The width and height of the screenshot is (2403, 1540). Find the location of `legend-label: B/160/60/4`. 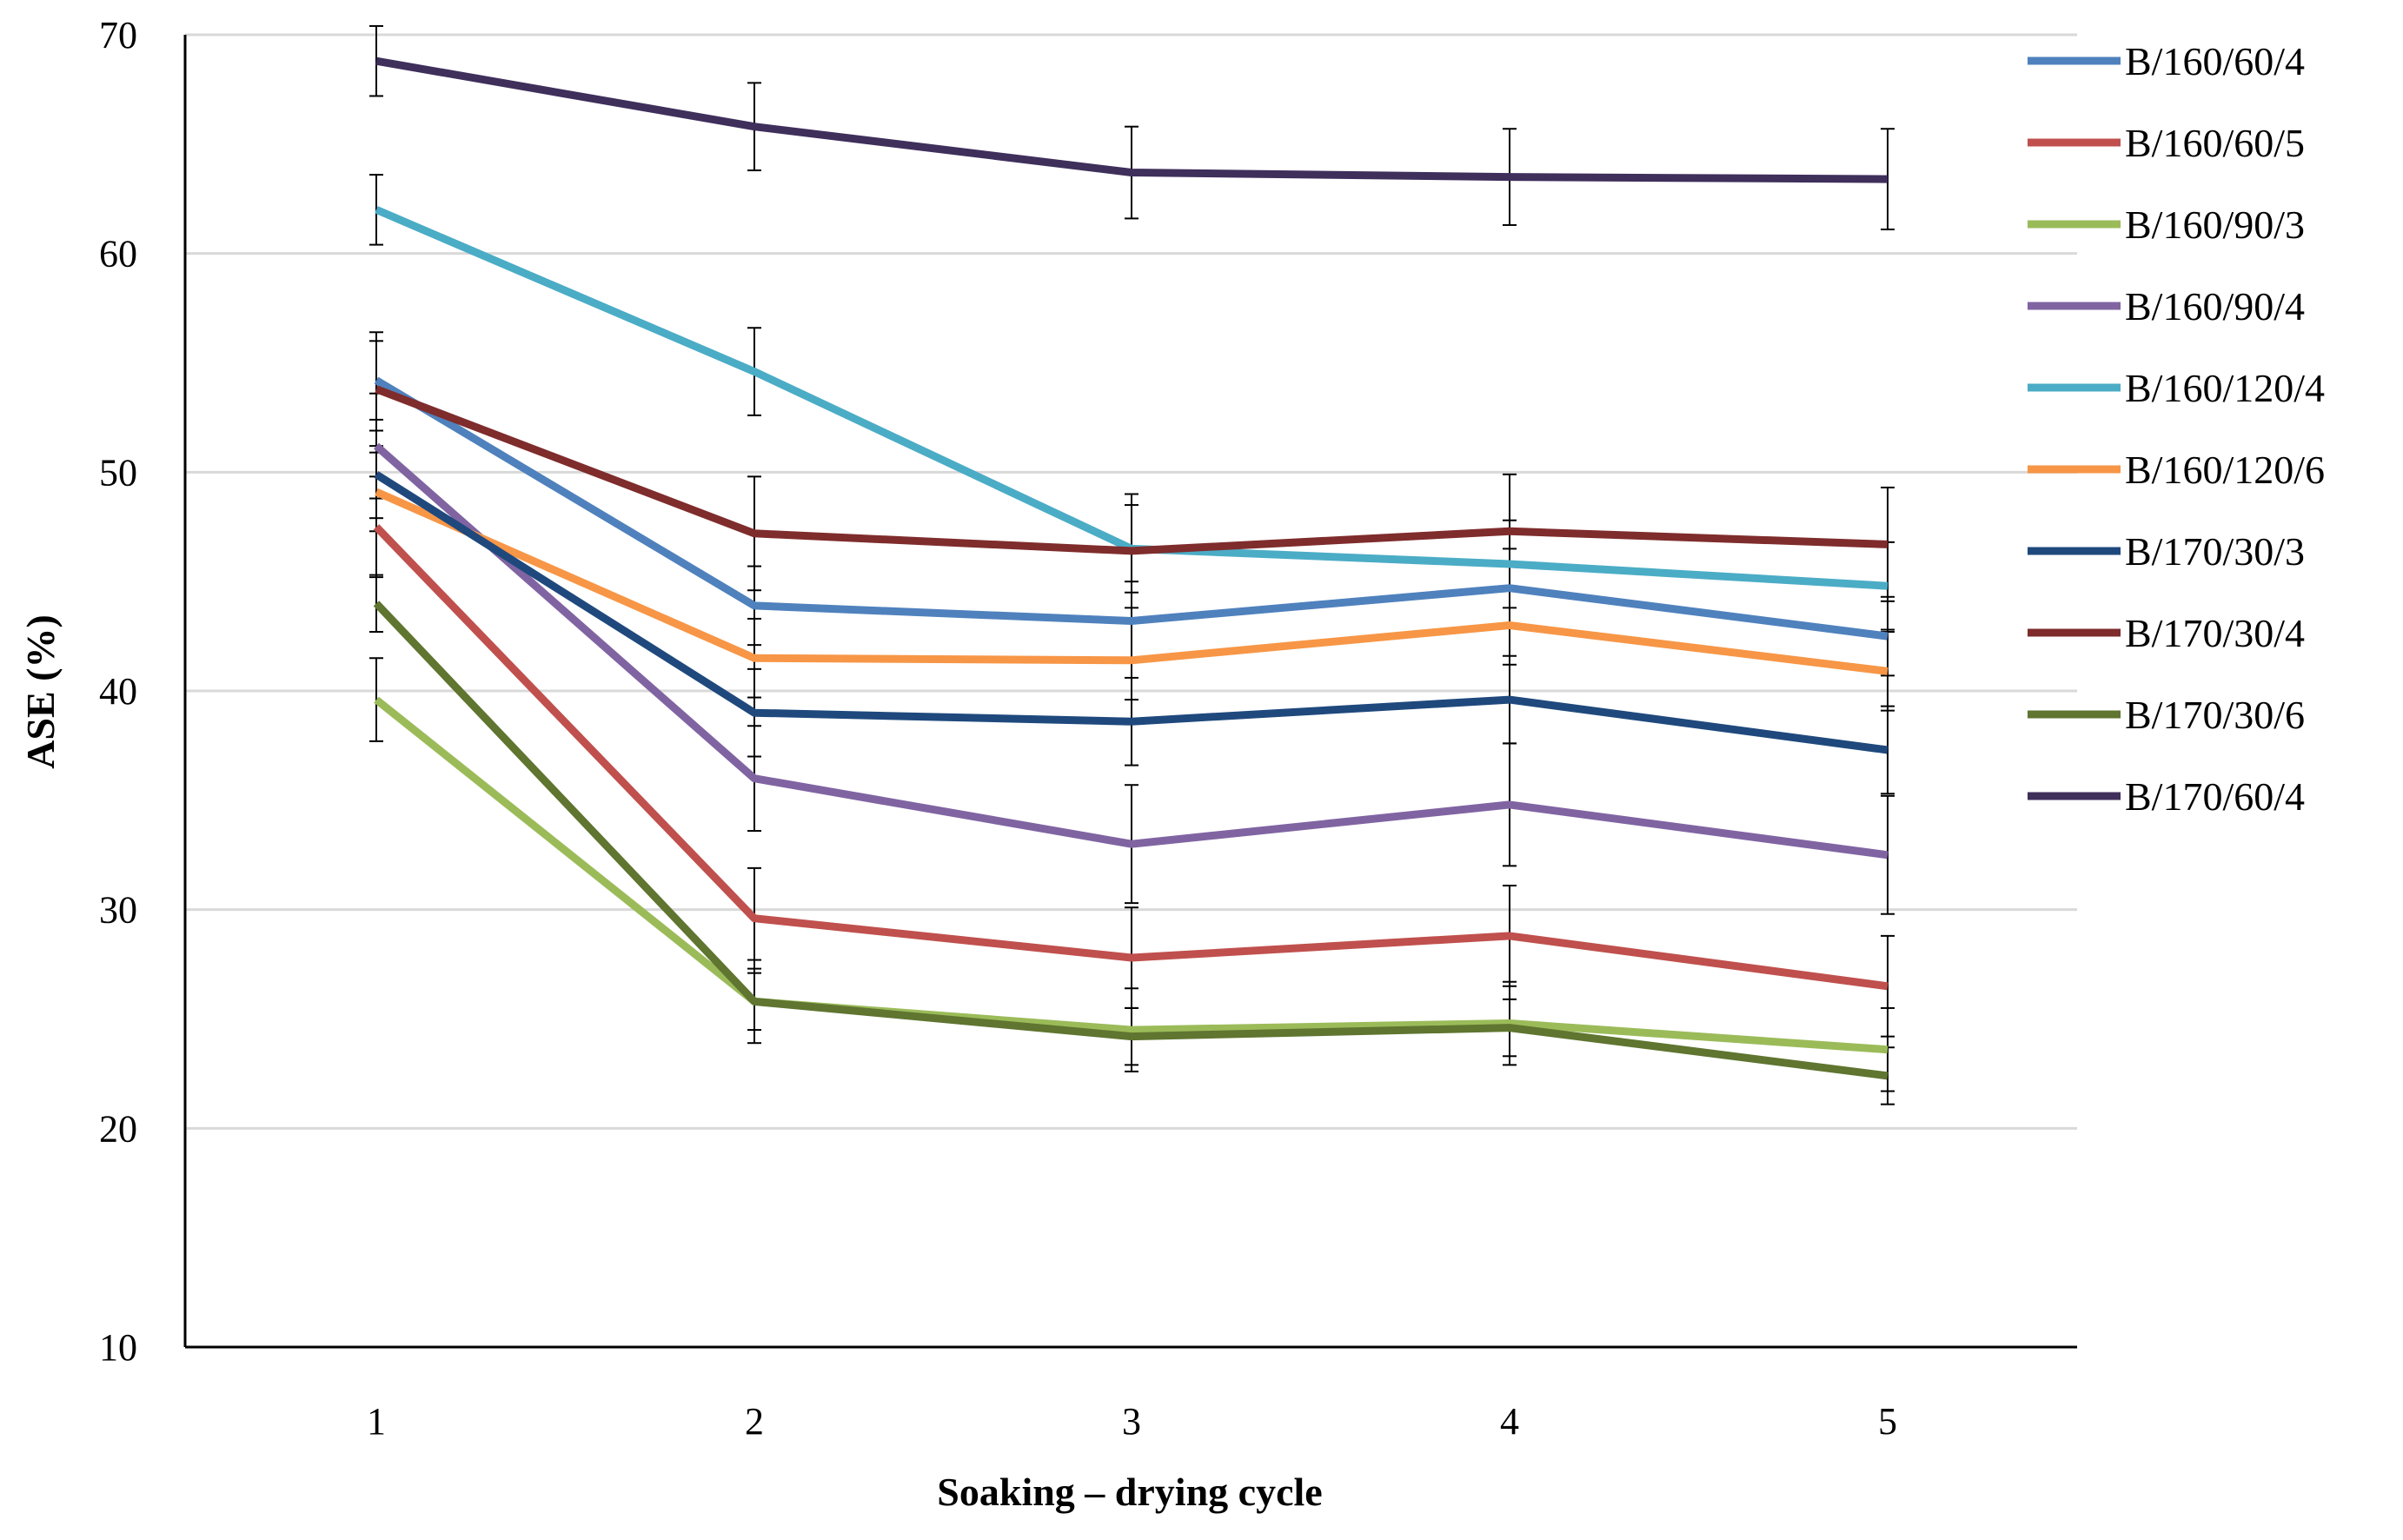

legend-label: B/160/60/4 is located at coordinates (2215, 61).